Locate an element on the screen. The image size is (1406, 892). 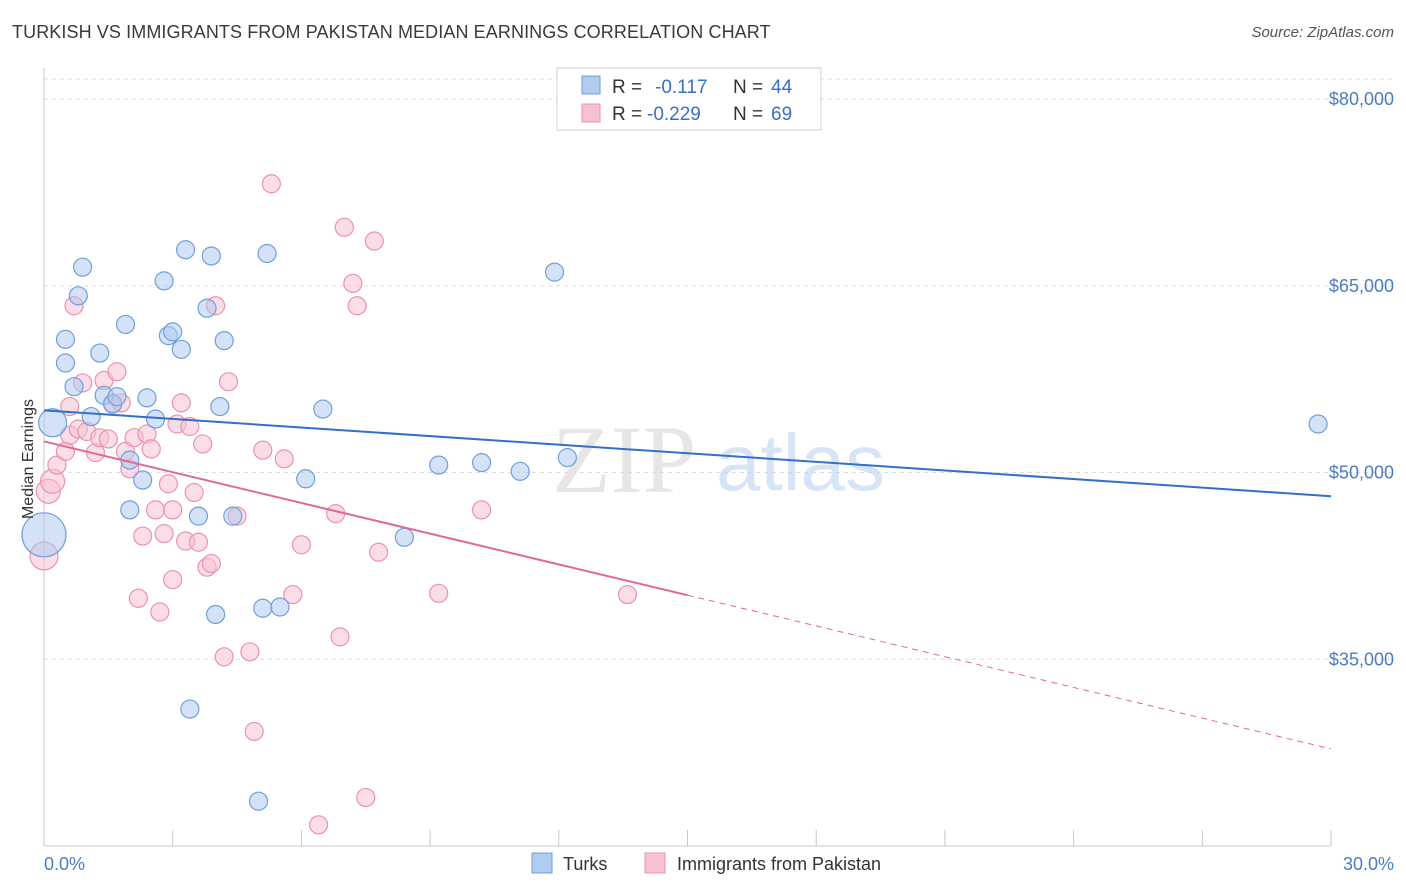
stats-turks-r-value: -0.117 is located at coordinates (681, 87).